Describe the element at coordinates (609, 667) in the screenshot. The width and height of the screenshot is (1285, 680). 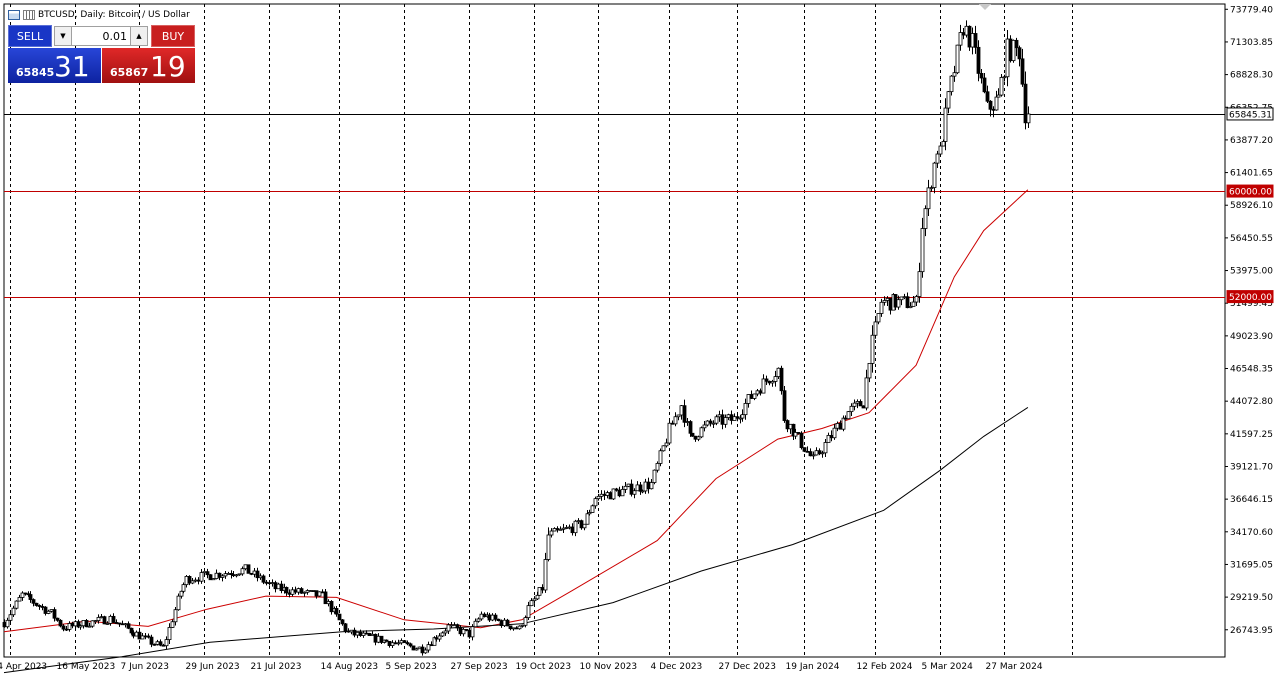
I see `x-tick-label: 10 Nov 2023` at that location.